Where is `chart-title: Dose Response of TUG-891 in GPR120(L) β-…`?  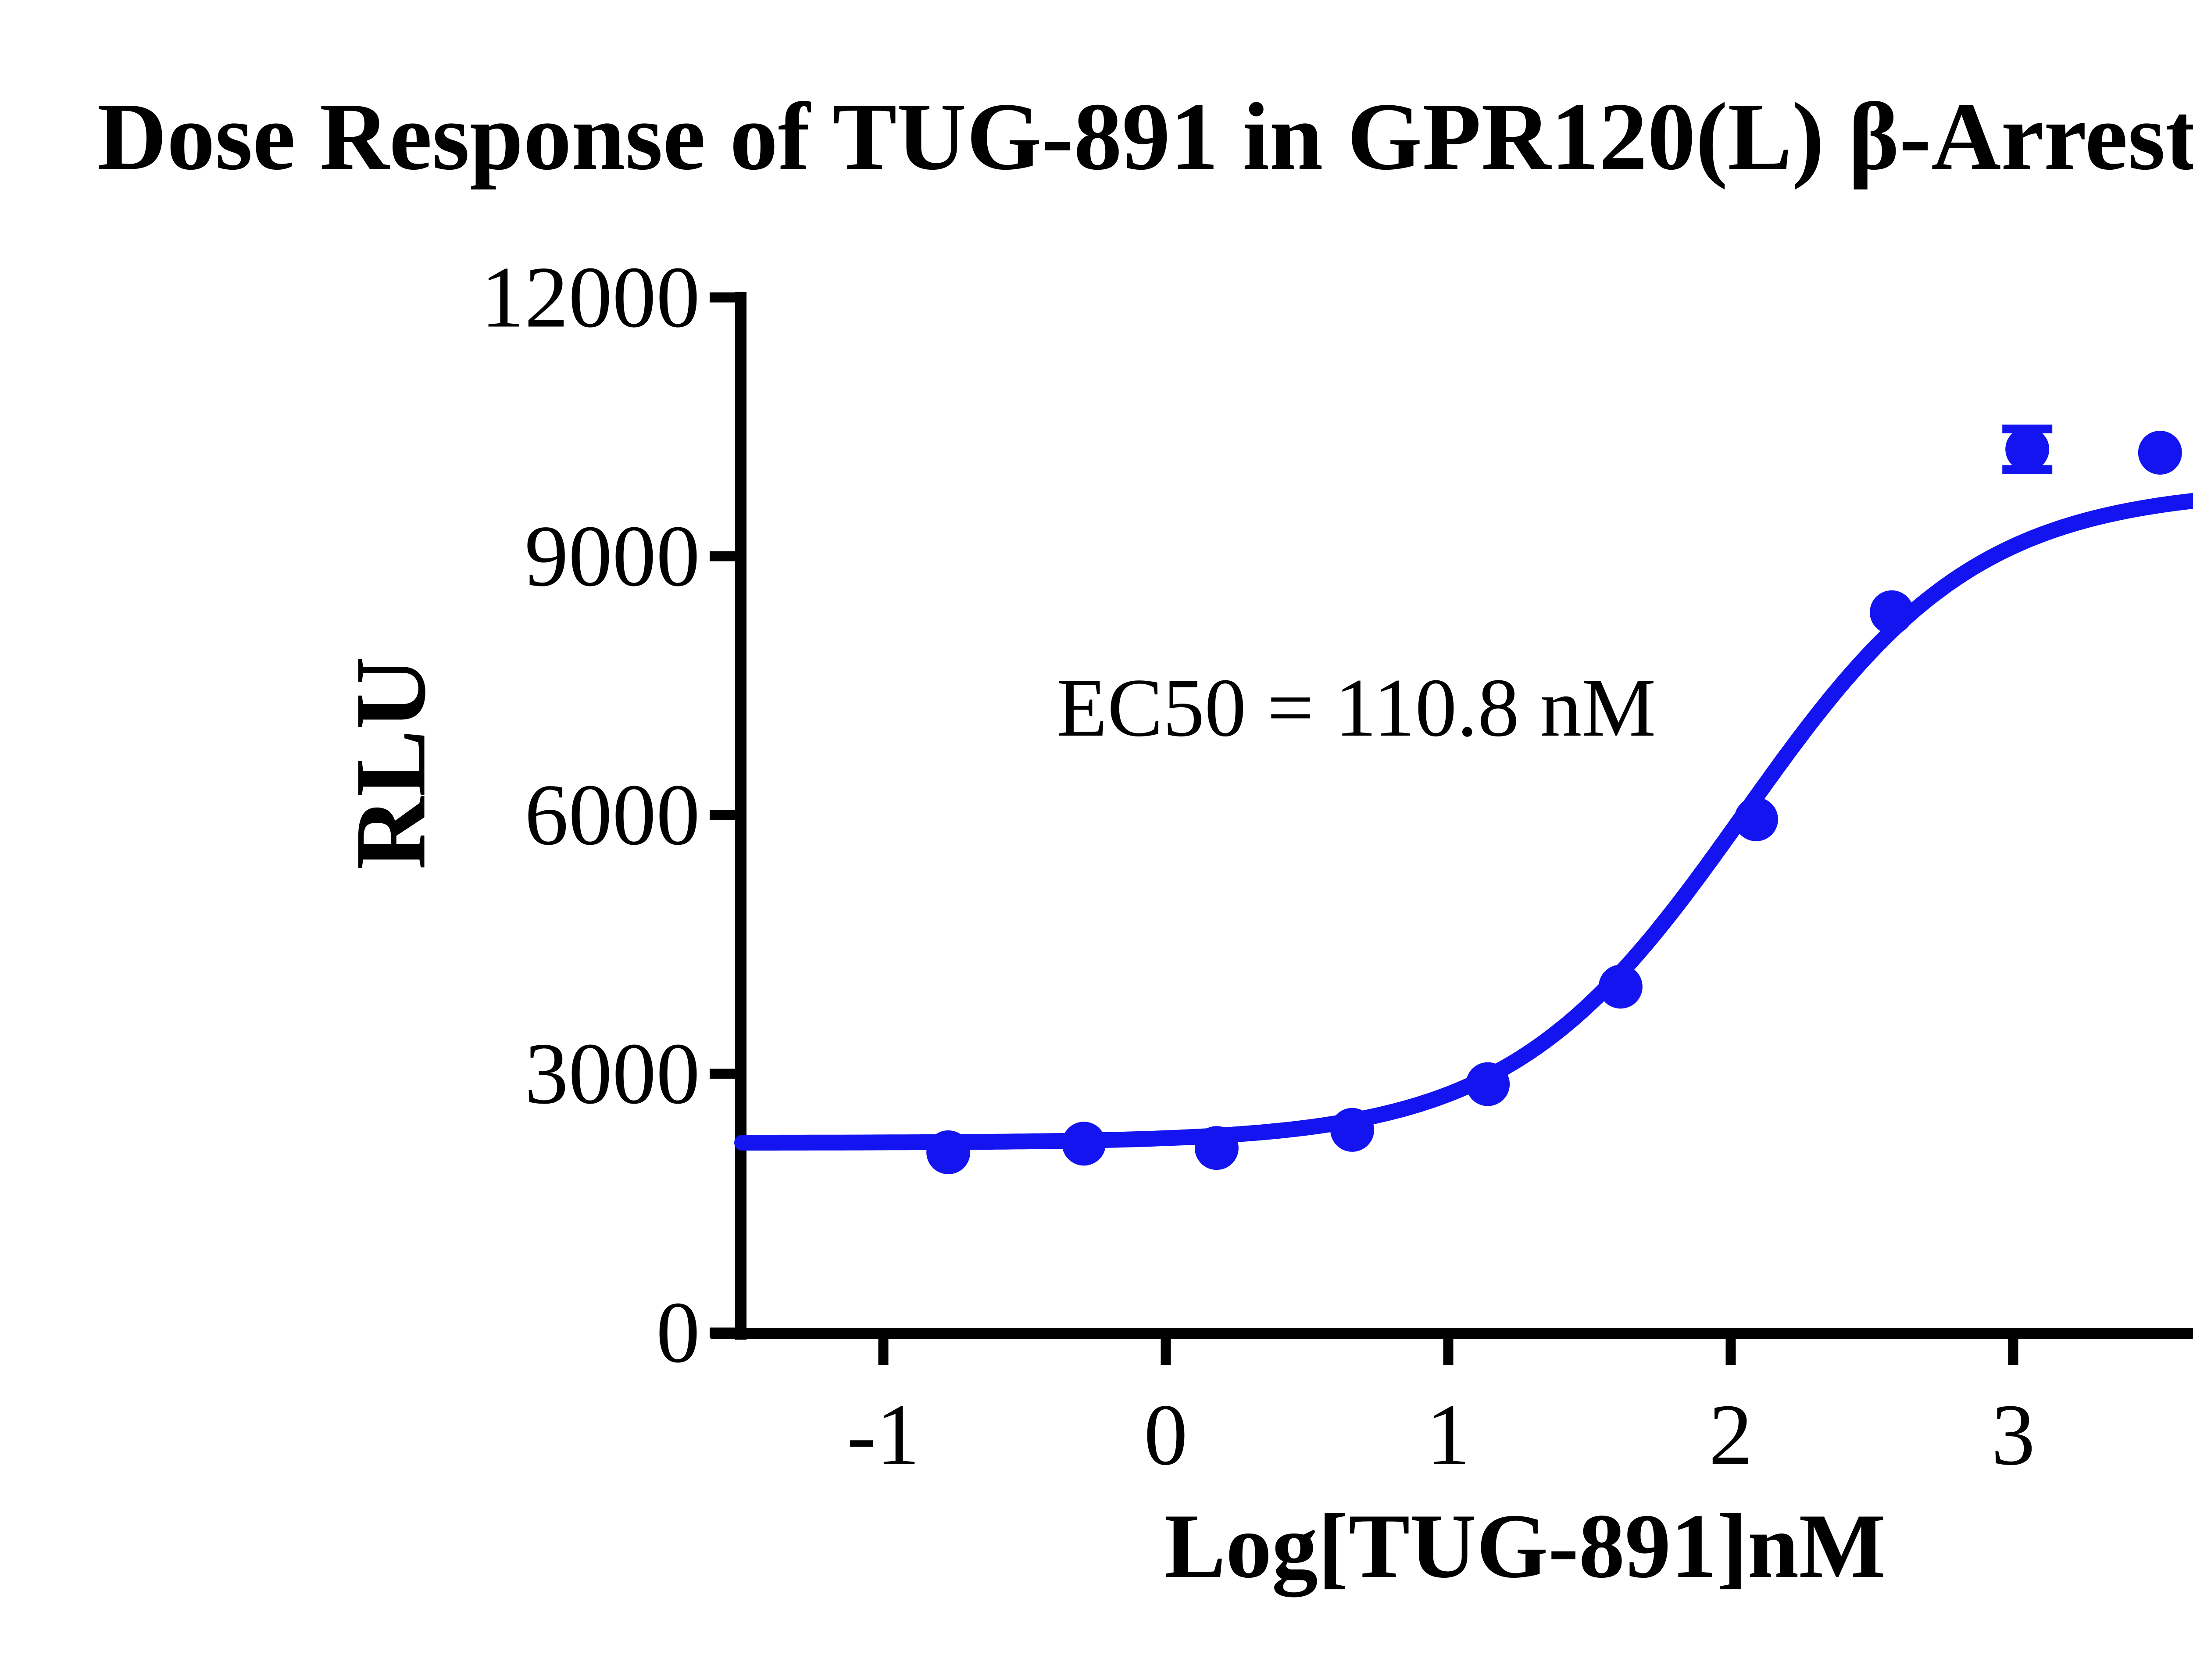
chart-title: Dose Response of TUG-891 in GPR120(L) β-… is located at coordinates (1145, 136).